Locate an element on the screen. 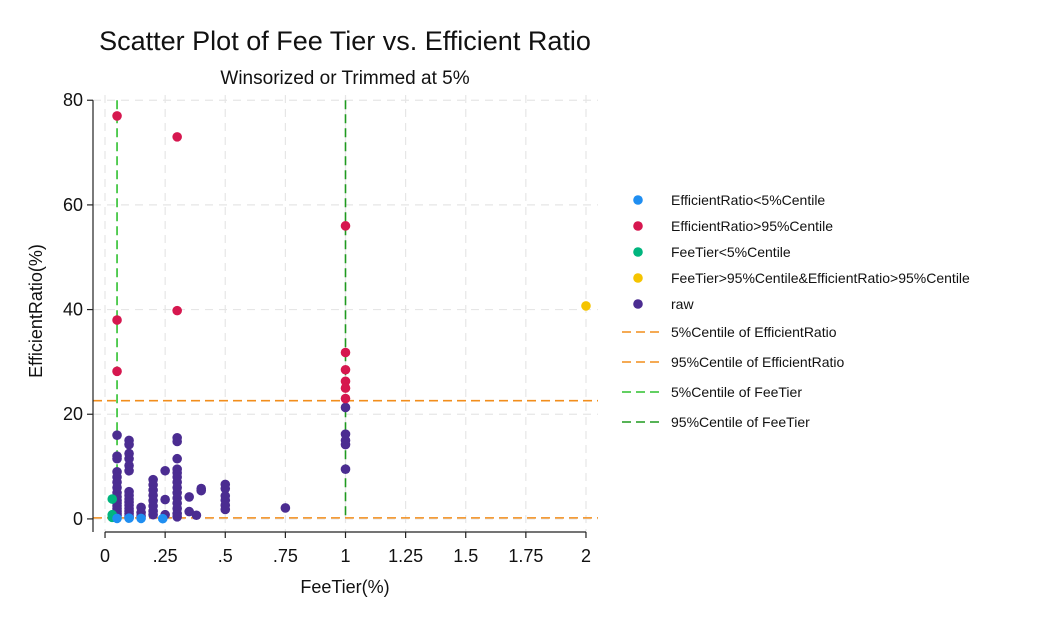 Image resolution: width=1040 pixels, height=624 pixels. legend-label: EfficientRatio<5%Centile is located at coordinates (748, 200).